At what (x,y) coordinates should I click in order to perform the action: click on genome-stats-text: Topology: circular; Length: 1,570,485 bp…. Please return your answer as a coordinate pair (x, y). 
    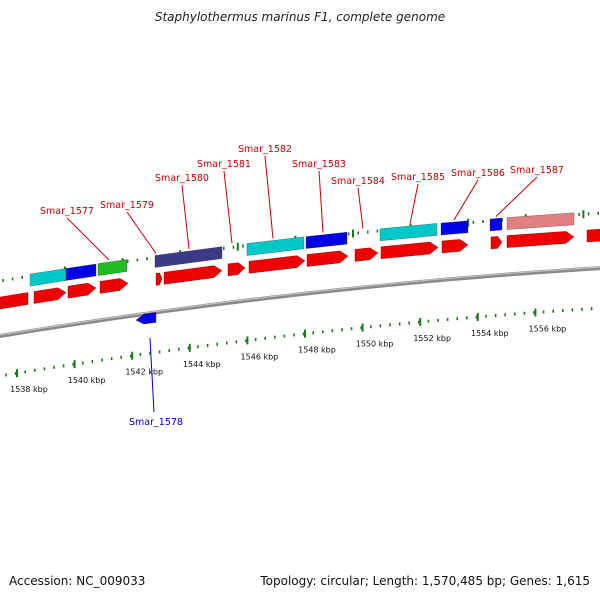
    Looking at the image, I should click on (425, 581).